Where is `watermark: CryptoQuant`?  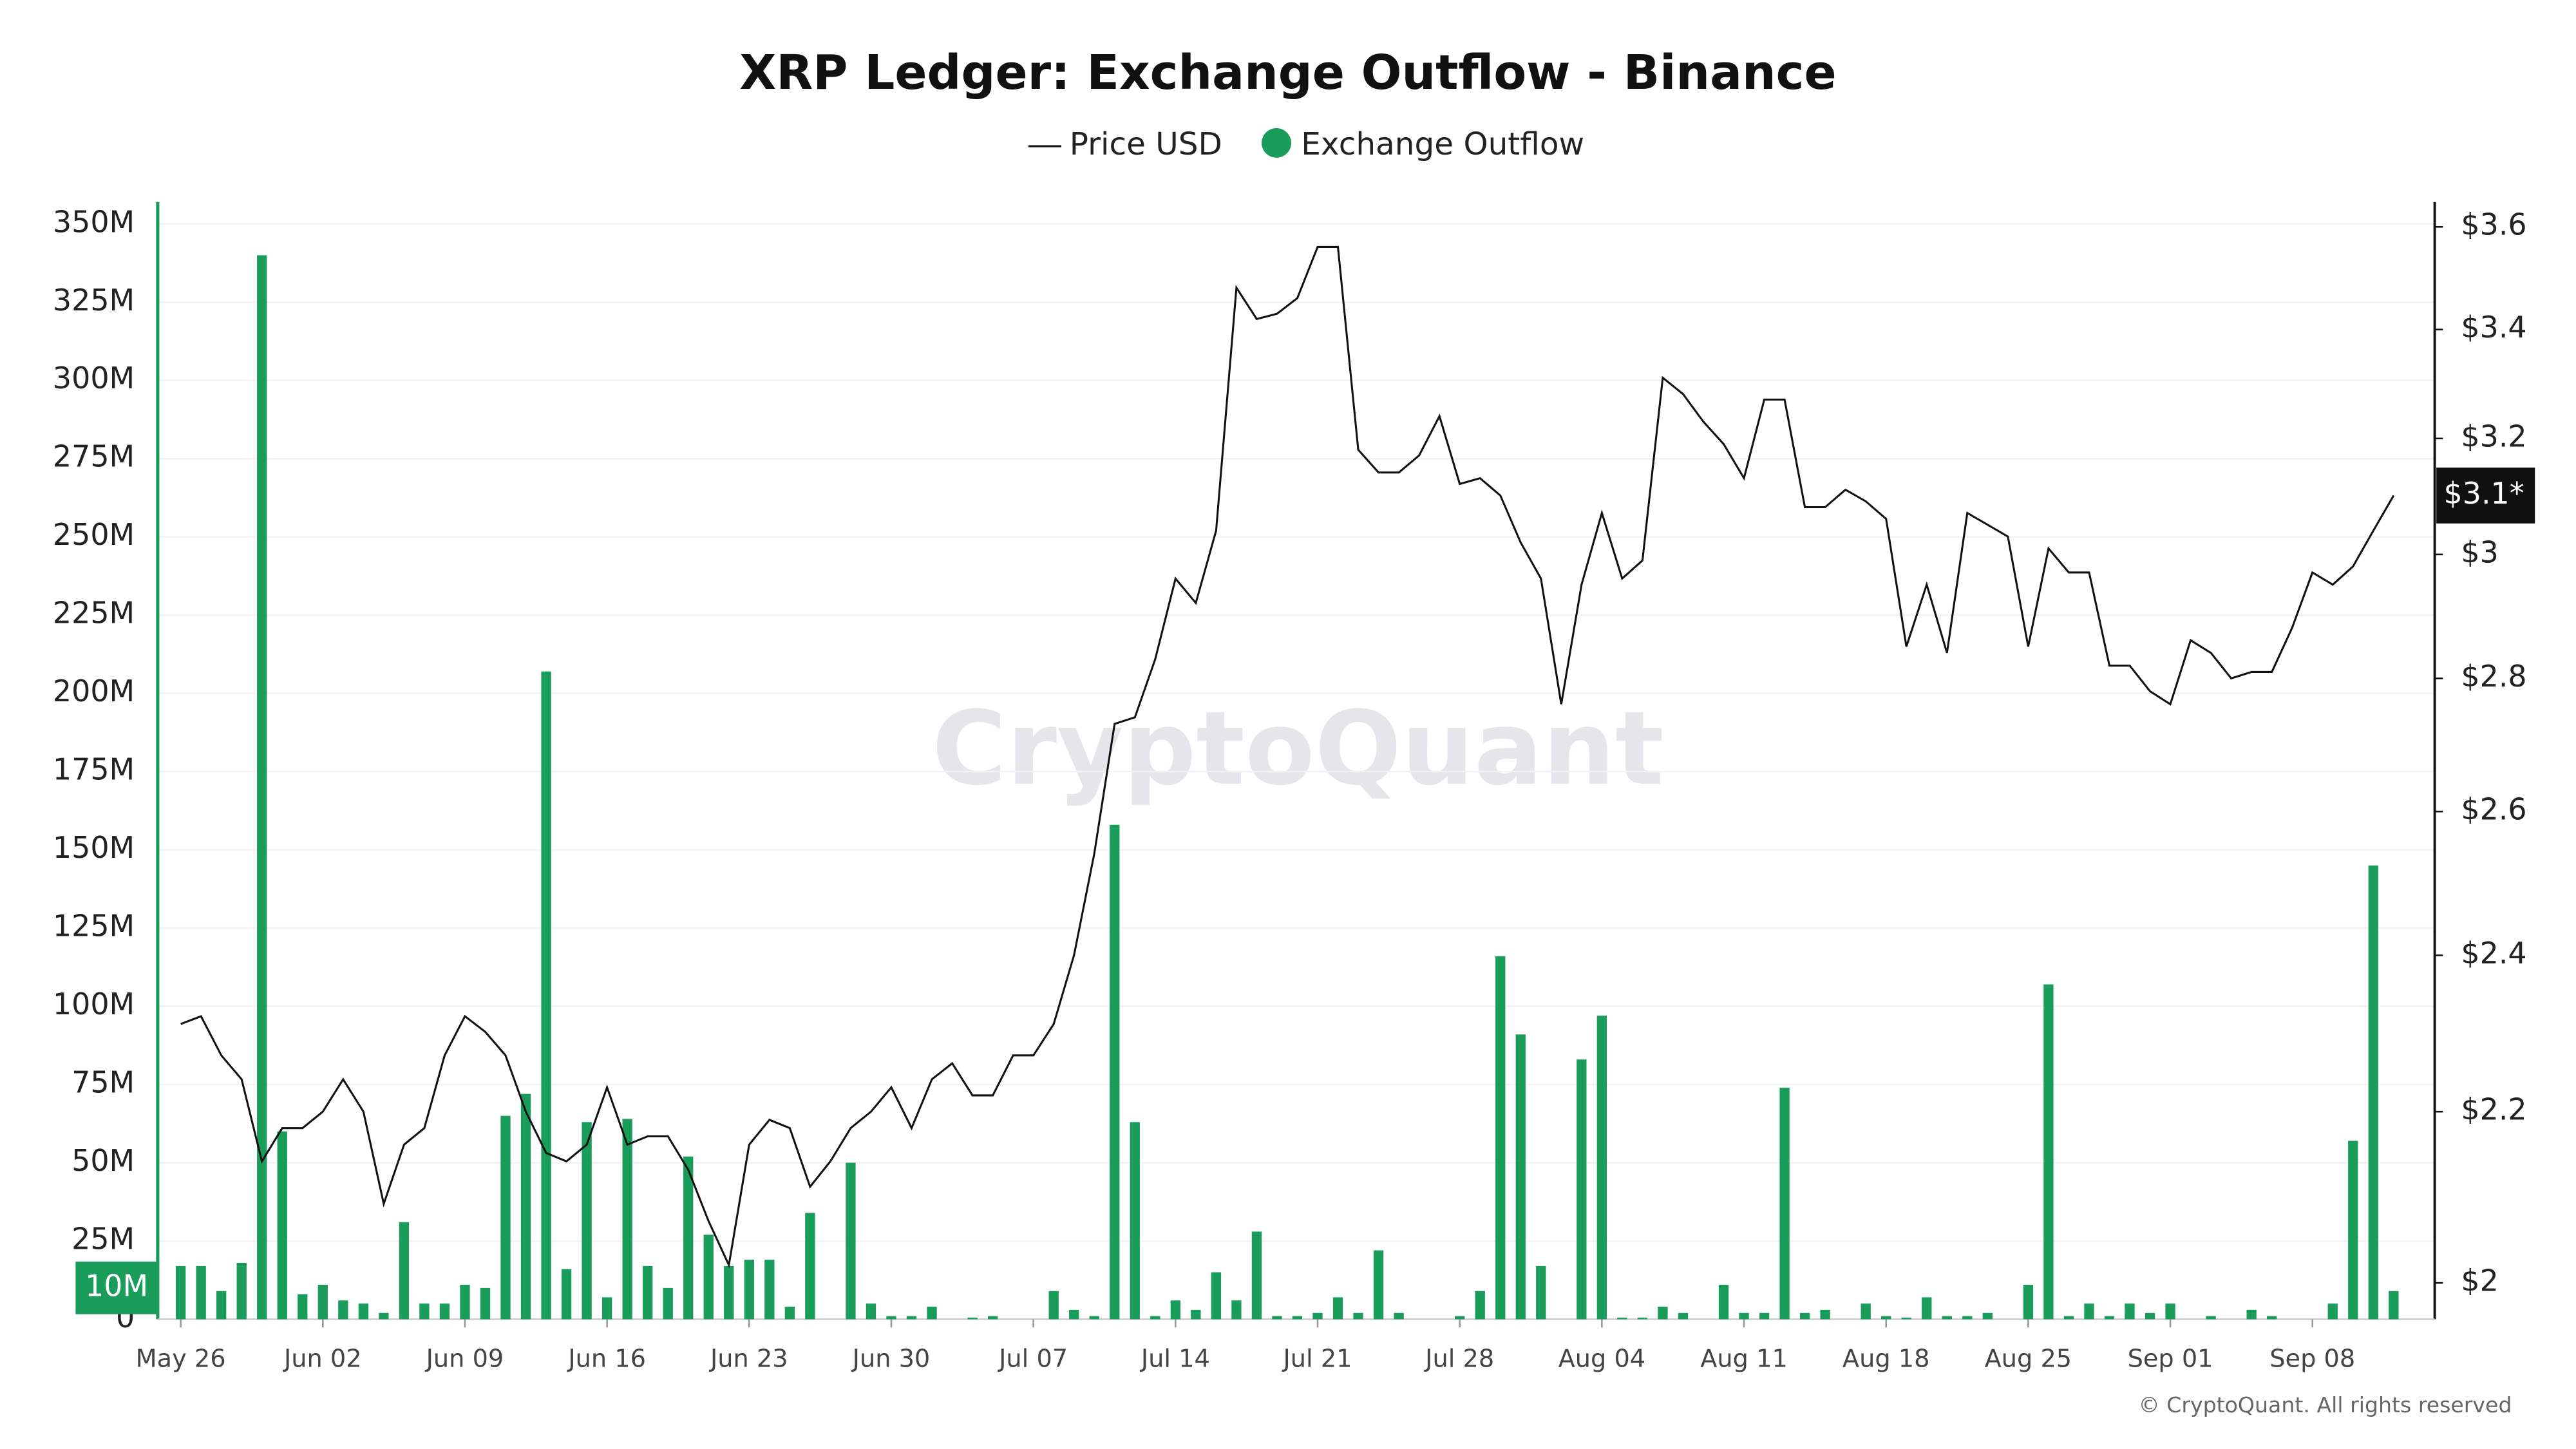 watermark: CryptoQuant is located at coordinates (1298, 749).